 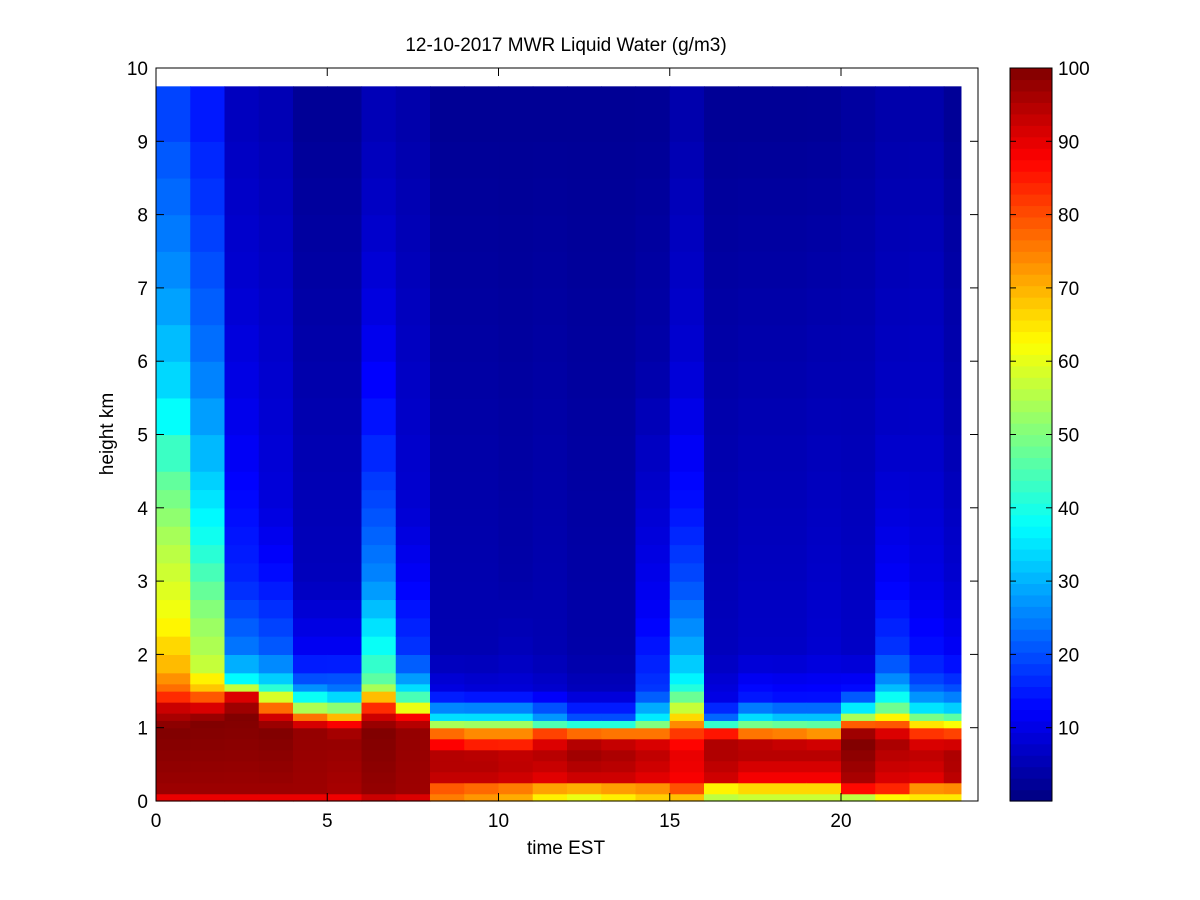 I want to click on y-tick-label: 8, so click(x=142, y=216).